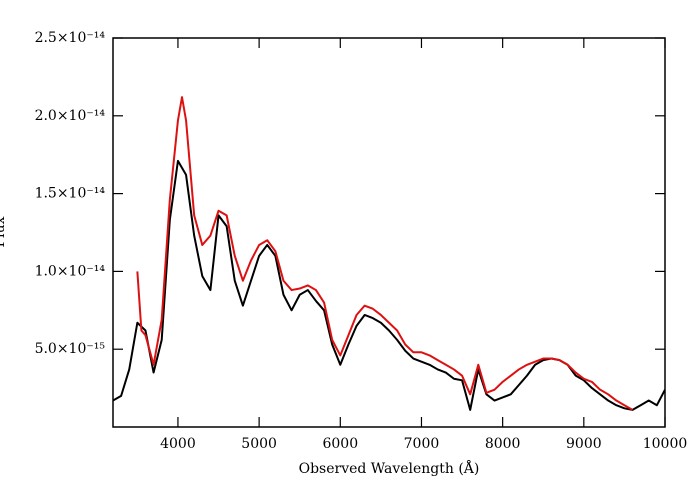  What do you see at coordinates (70, 271) in the screenshot?
I see `y-tick-label: 1.0×10⁻¹⁴` at bounding box center [70, 271].